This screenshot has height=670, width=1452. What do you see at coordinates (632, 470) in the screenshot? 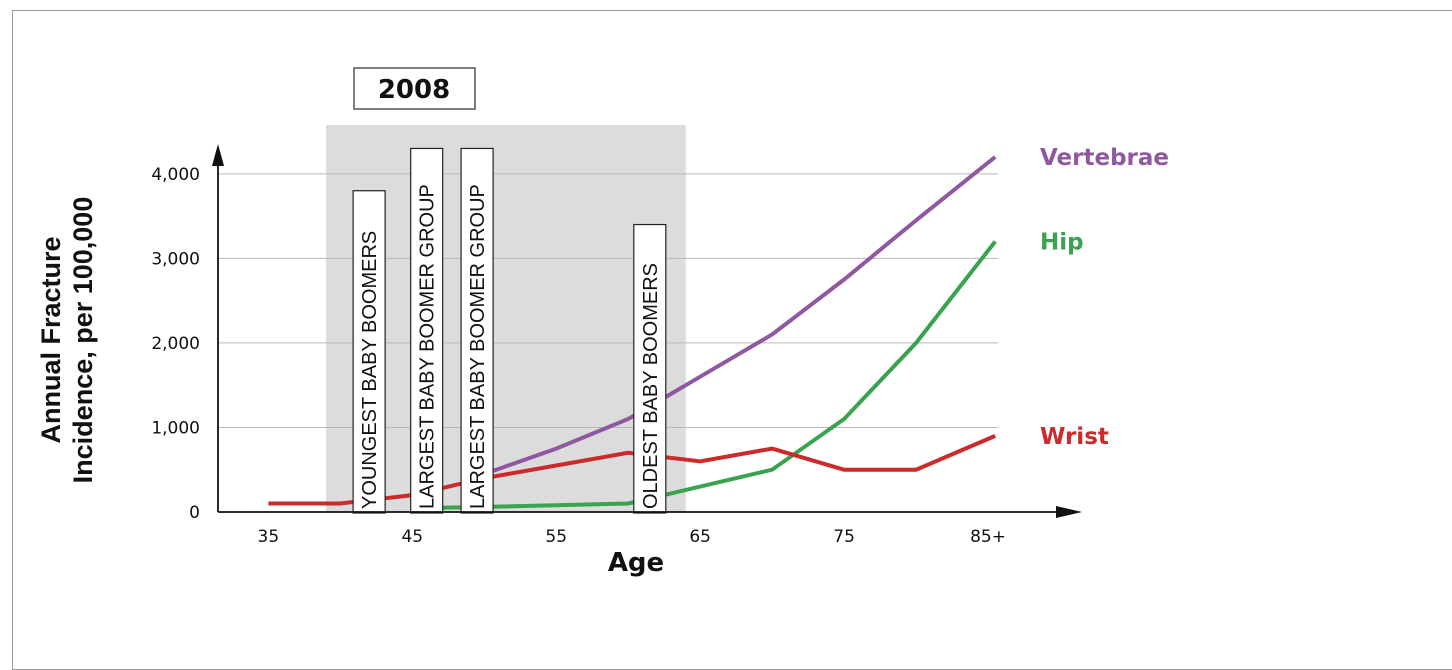
I see `series-line-wrist` at bounding box center [632, 470].